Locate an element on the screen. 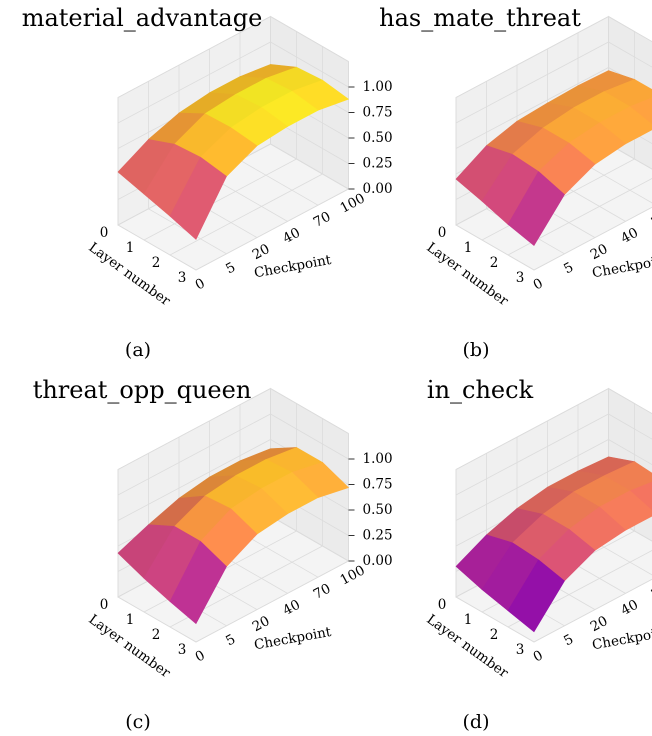 The image size is (652, 736). subfigure-caption: (a) is located at coordinates (138, 350).